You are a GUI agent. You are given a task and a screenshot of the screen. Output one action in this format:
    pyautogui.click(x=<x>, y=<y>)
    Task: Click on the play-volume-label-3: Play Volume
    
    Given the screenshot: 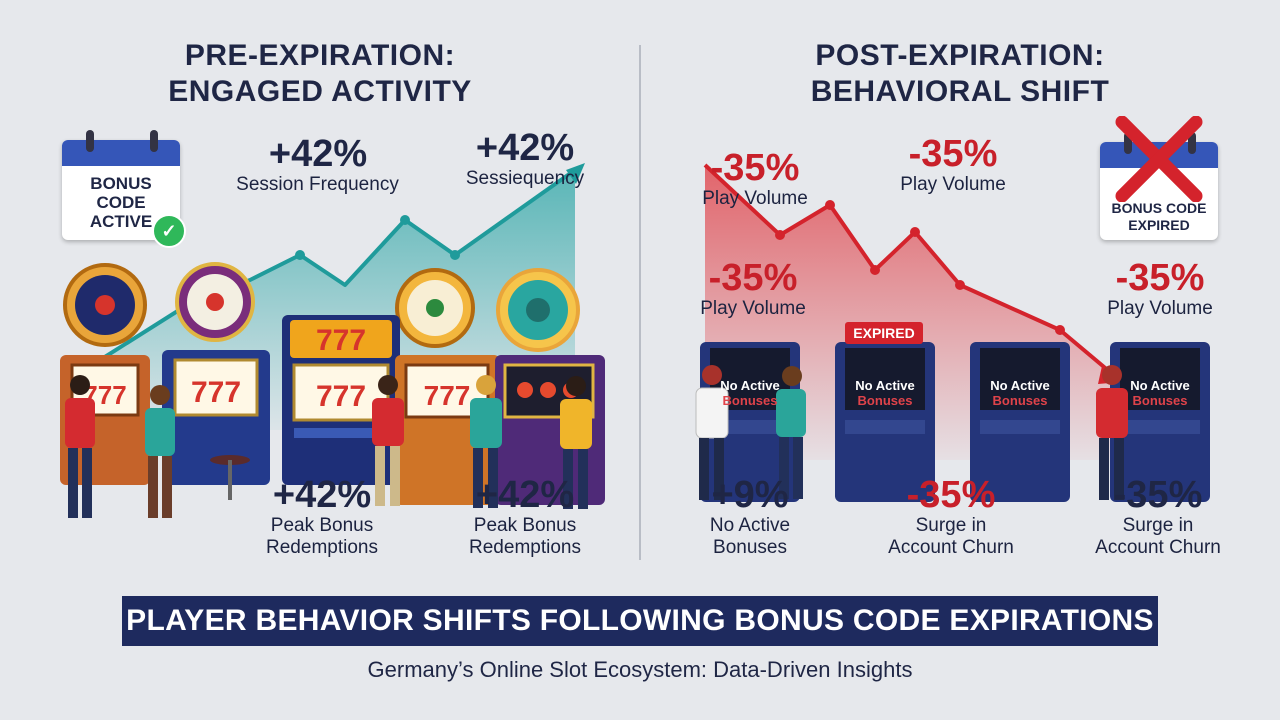 What is the action you would take?
    pyautogui.click(x=753, y=308)
    